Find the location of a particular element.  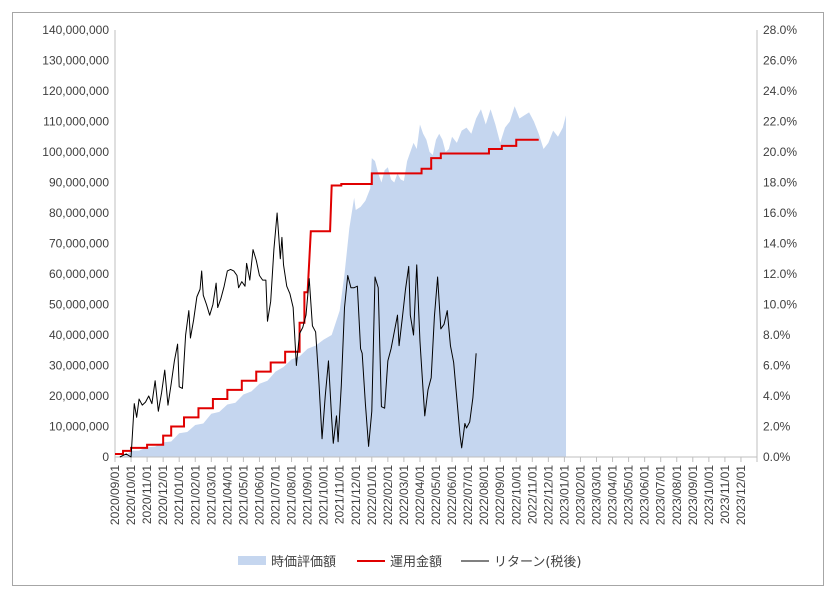

x-tick-label: 2023/09/01 is located at coordinates (693, 495).